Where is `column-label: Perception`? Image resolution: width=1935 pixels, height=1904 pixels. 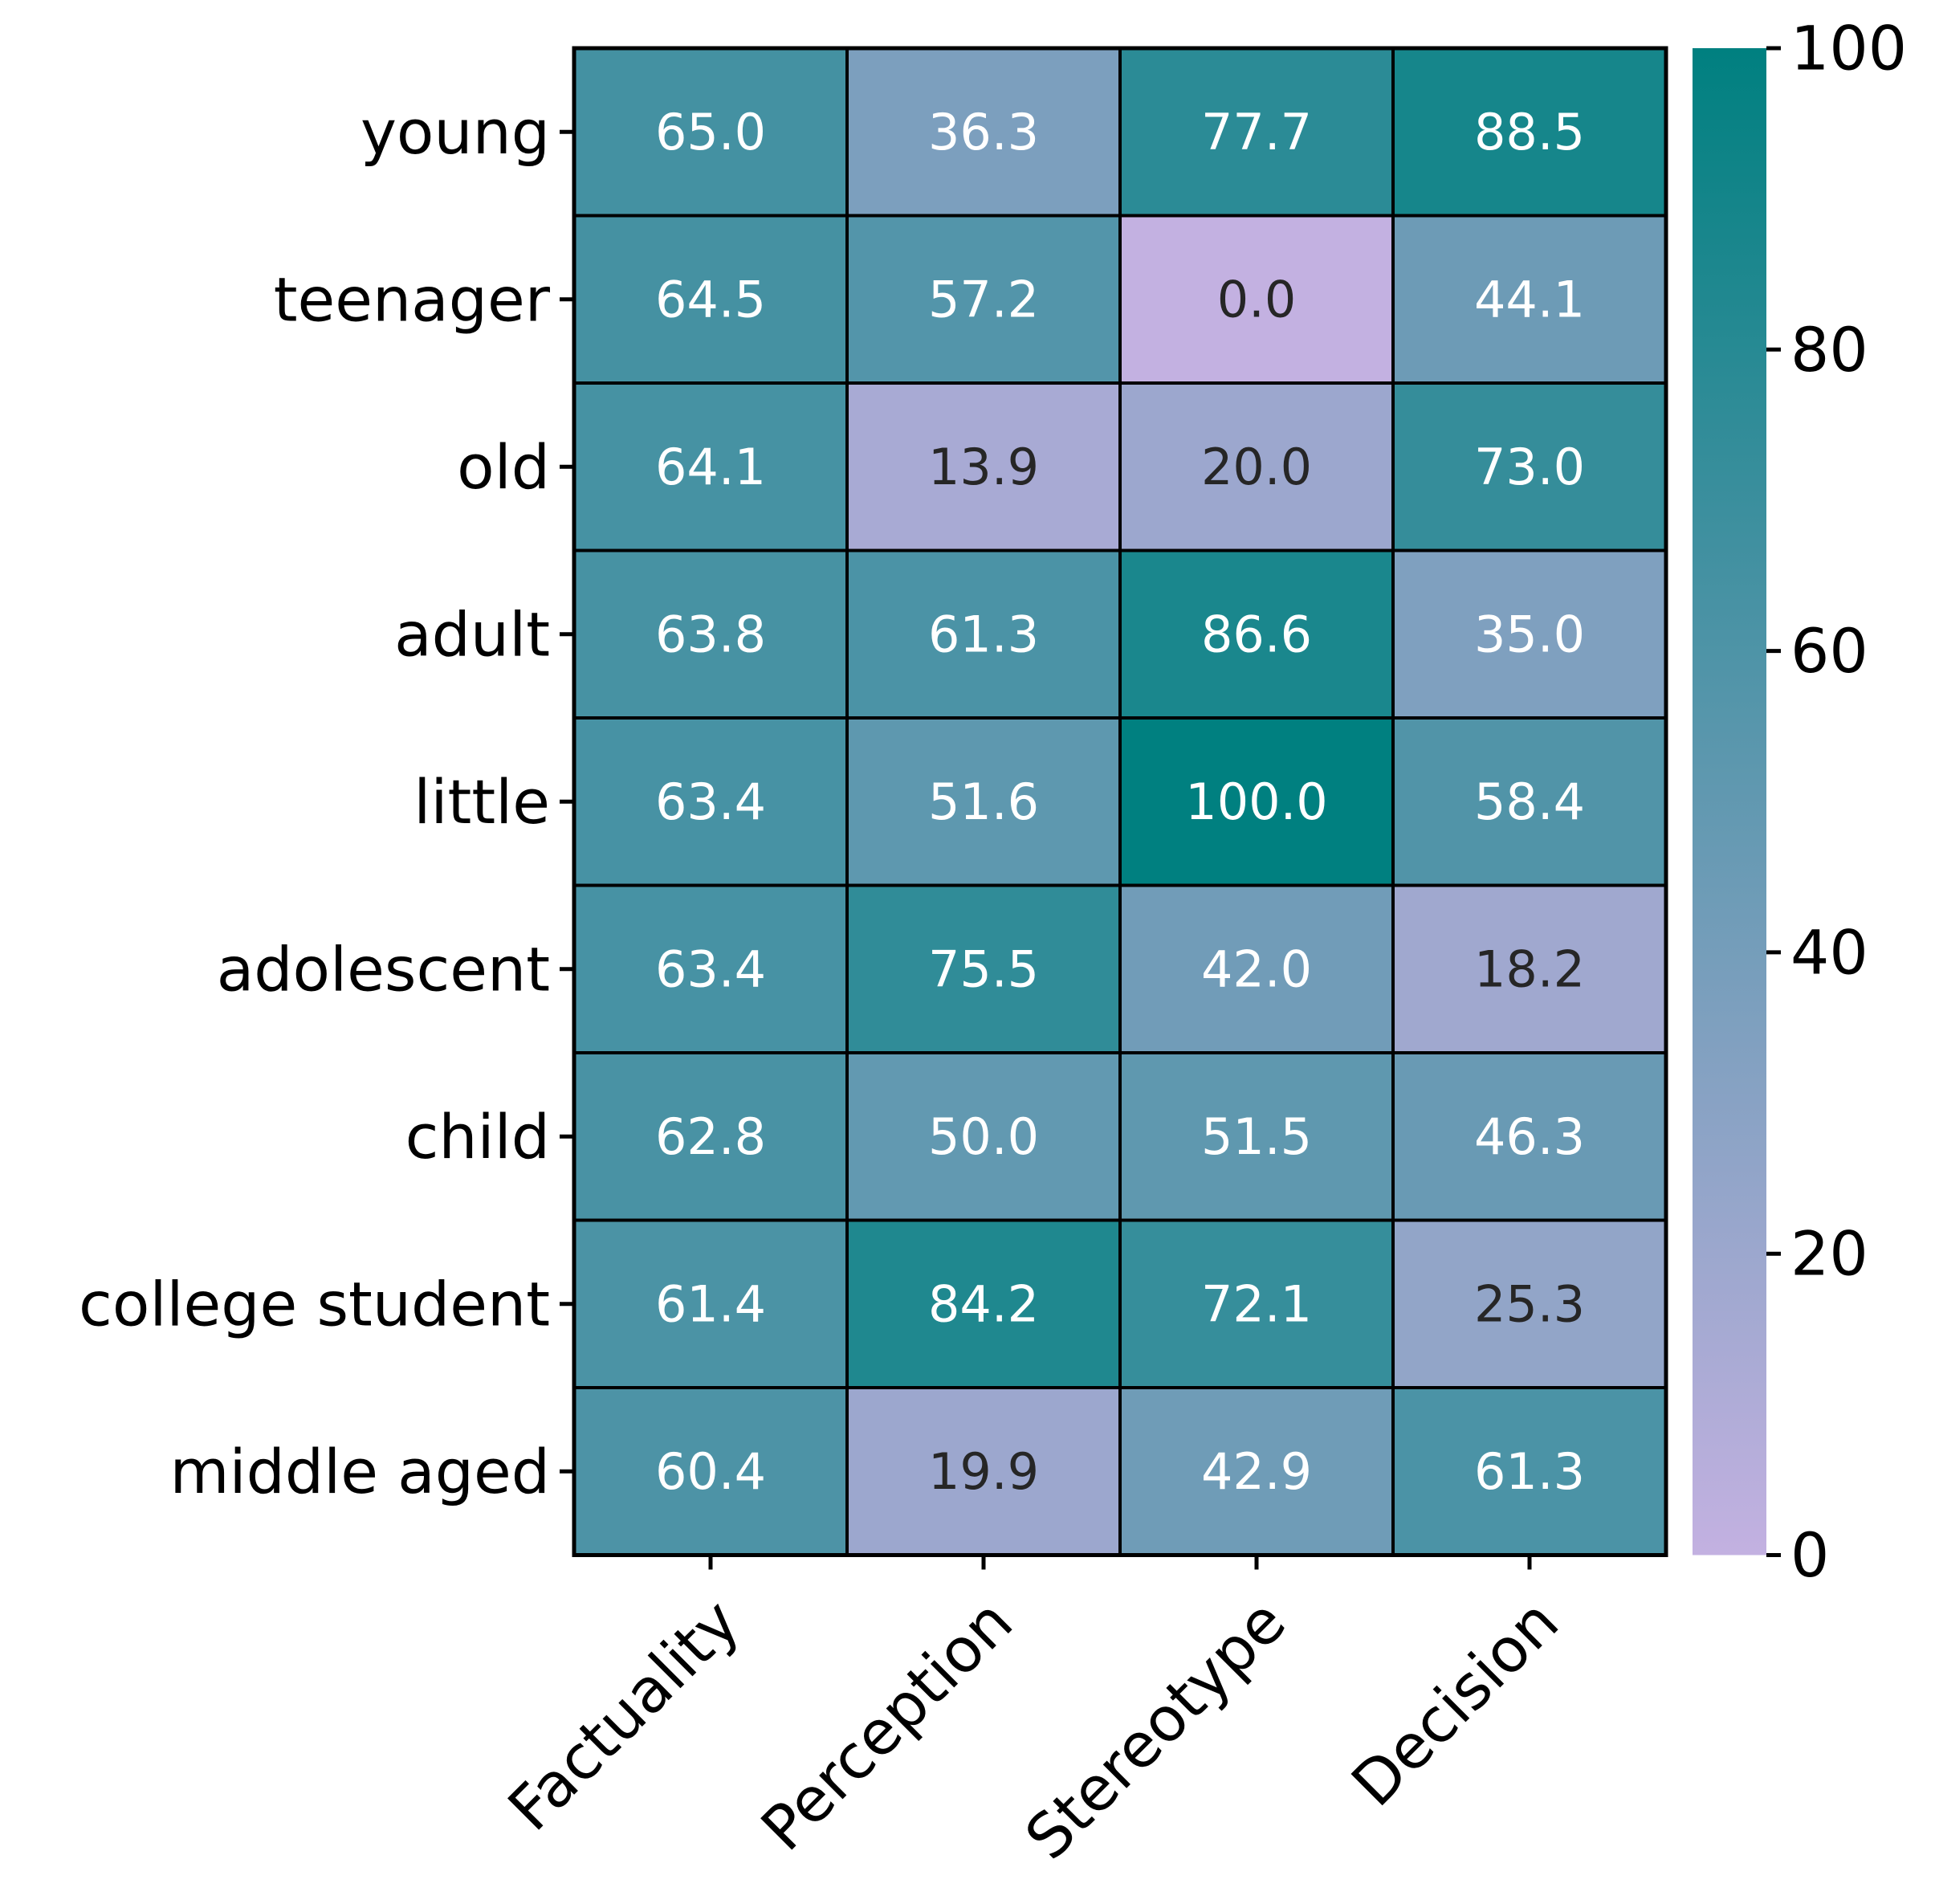 column-label: Perception is located at coordinates (887, 1725).